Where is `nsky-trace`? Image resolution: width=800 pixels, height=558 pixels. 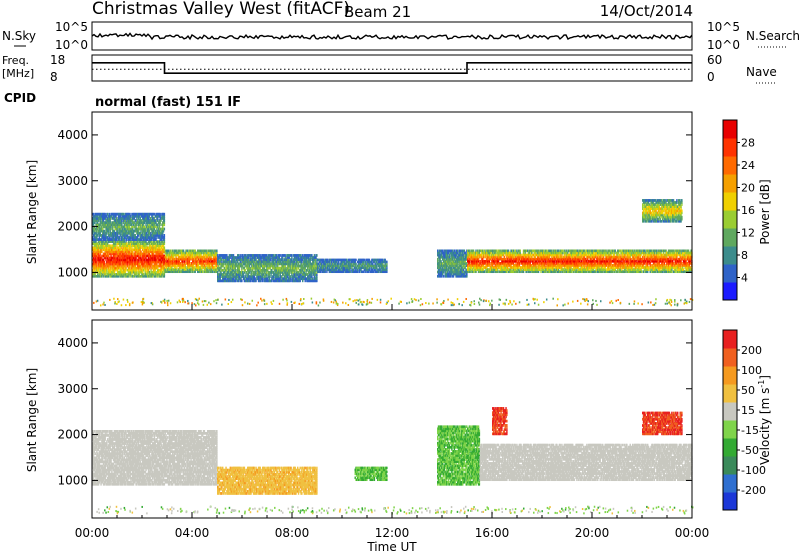
nsky-trace is located at coordinates (392, 36).